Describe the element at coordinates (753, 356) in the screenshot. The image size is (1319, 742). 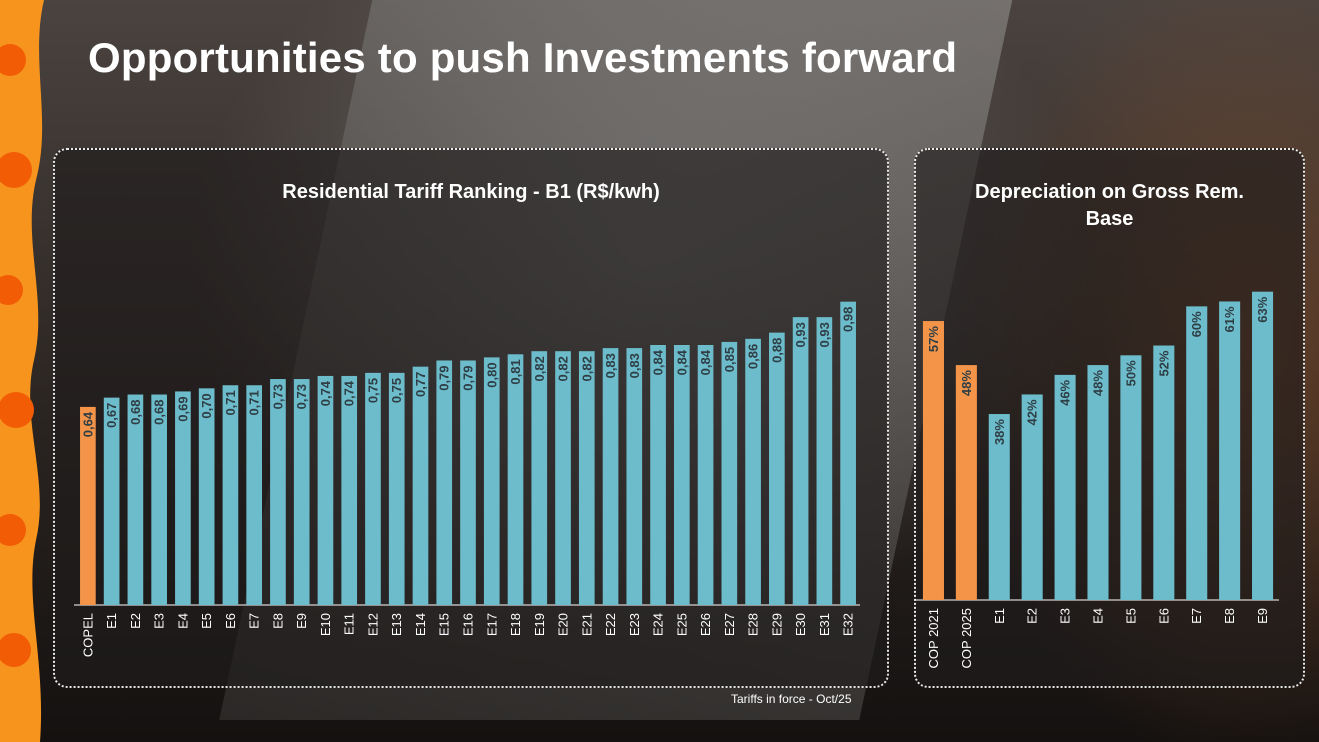
I see `data-label: 0,86` at that location.